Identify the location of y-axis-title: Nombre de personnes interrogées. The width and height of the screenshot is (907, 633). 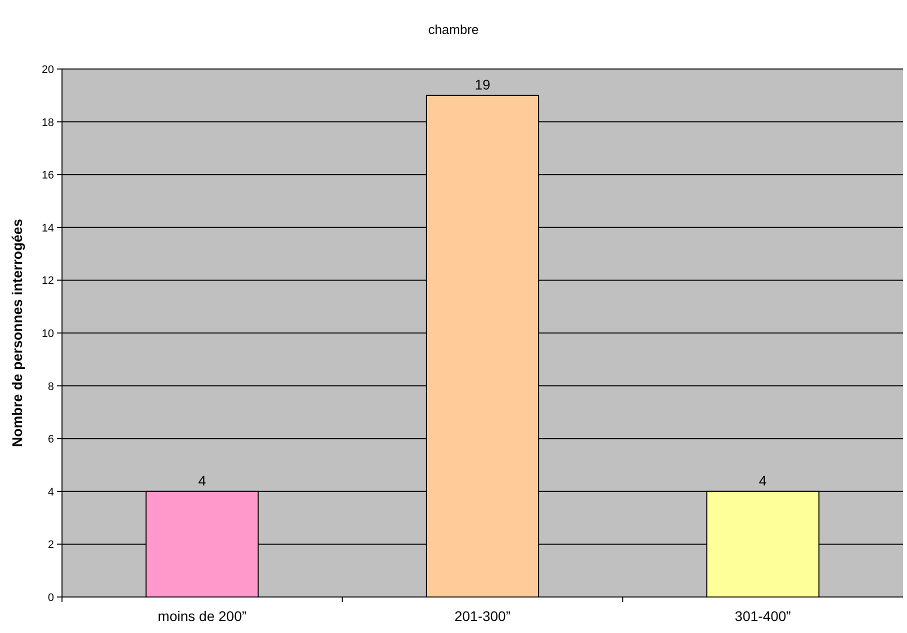
(17, 332).